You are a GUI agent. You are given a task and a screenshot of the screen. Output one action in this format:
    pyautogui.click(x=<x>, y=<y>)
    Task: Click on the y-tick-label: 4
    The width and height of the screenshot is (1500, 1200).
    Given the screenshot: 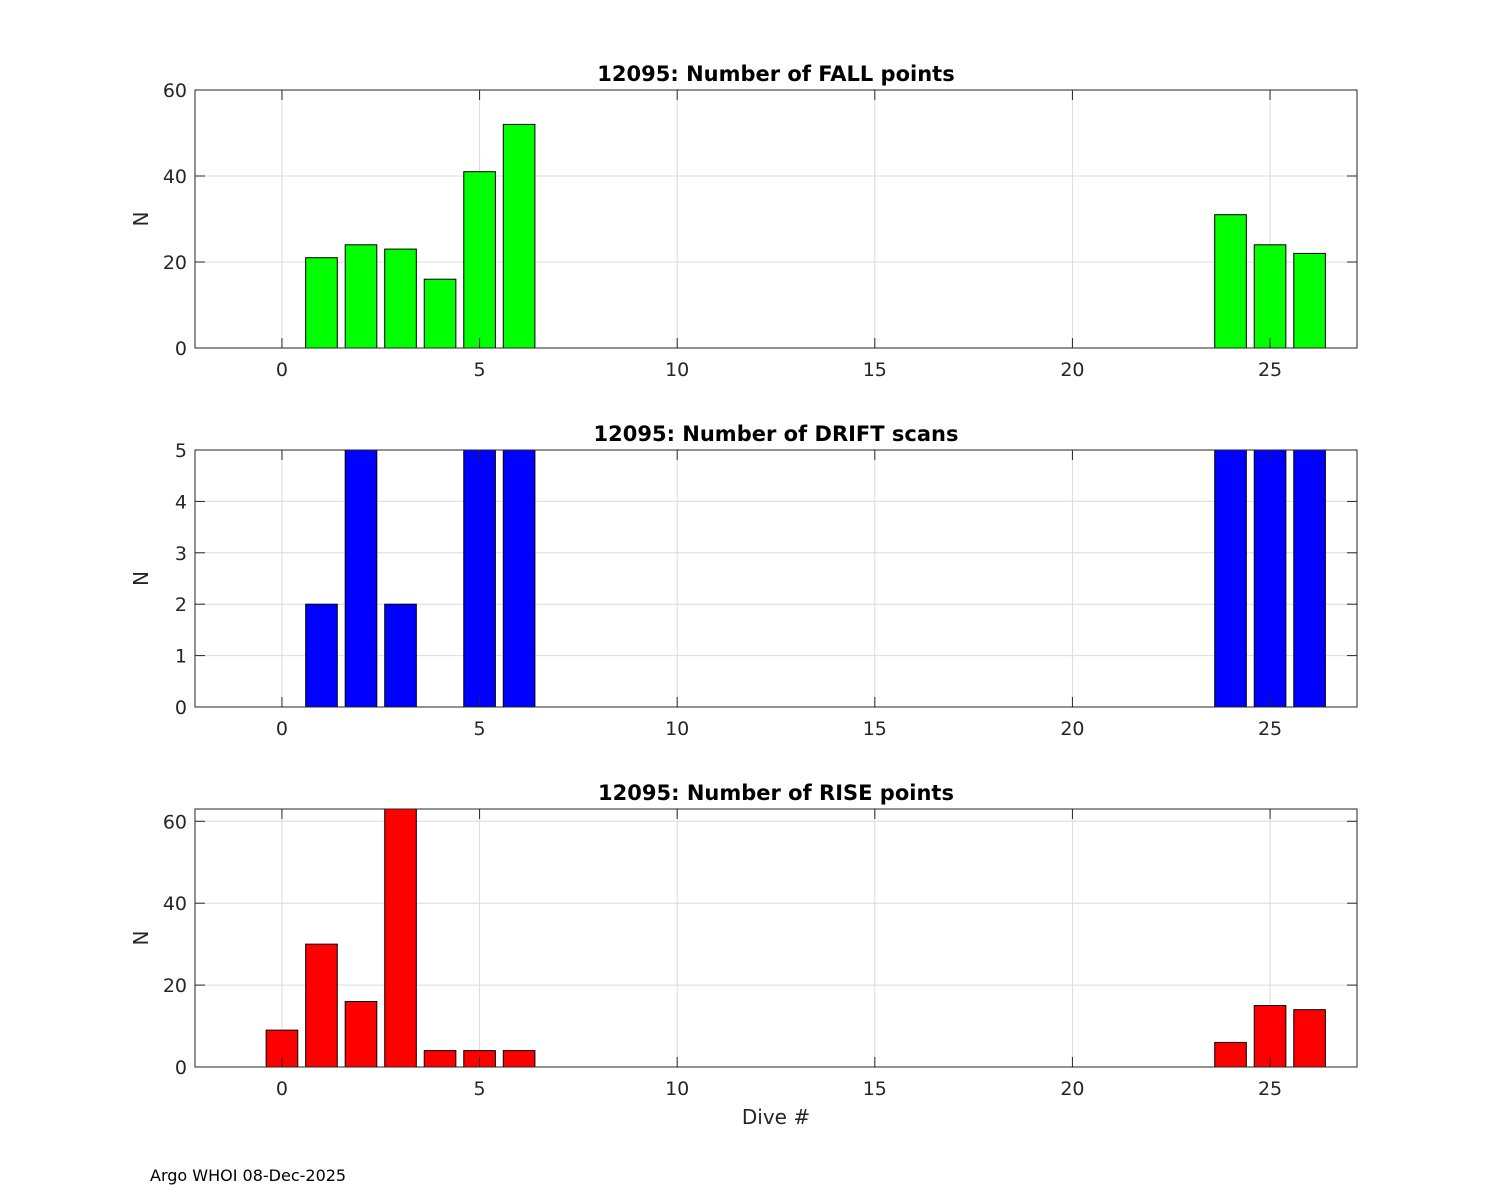 What is the action you would take?
    pyautogui.click(x=181, y=502)
    